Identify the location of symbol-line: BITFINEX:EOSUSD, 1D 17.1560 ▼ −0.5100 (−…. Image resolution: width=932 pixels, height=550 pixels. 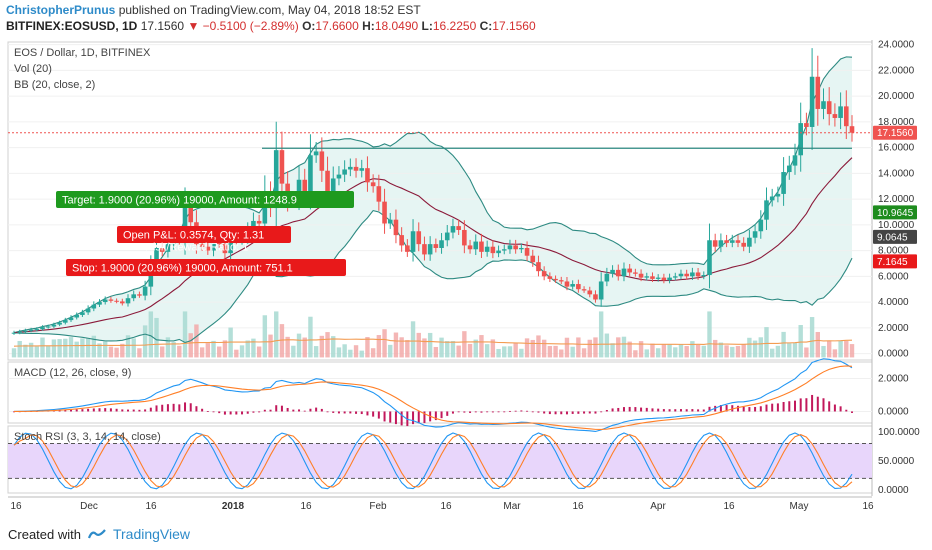
(271, 26).